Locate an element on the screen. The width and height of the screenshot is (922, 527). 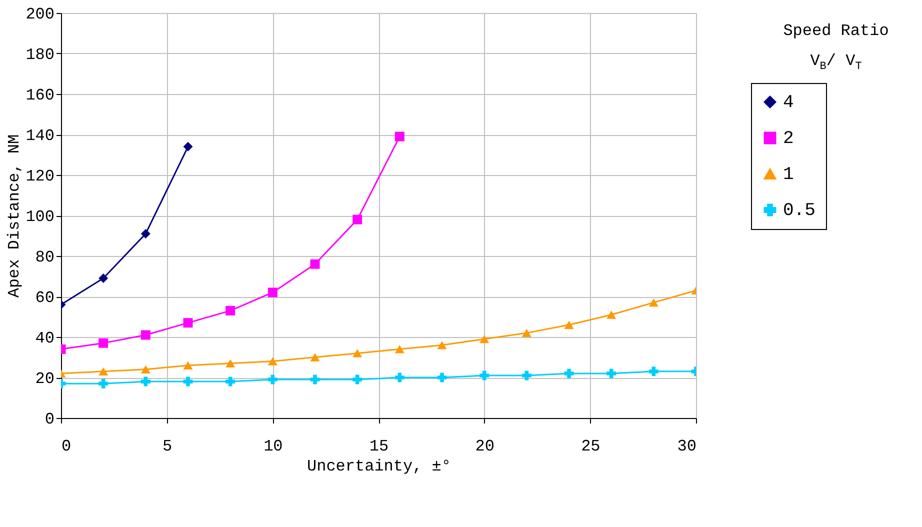
x-tick-label: 0 is located at coordinates (67, 447).